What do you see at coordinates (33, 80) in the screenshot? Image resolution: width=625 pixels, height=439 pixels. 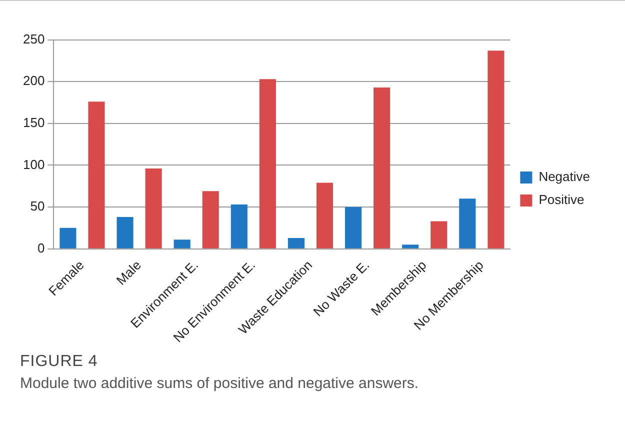 I see `y-tick-label: 200` at bounding box center [33, 80].